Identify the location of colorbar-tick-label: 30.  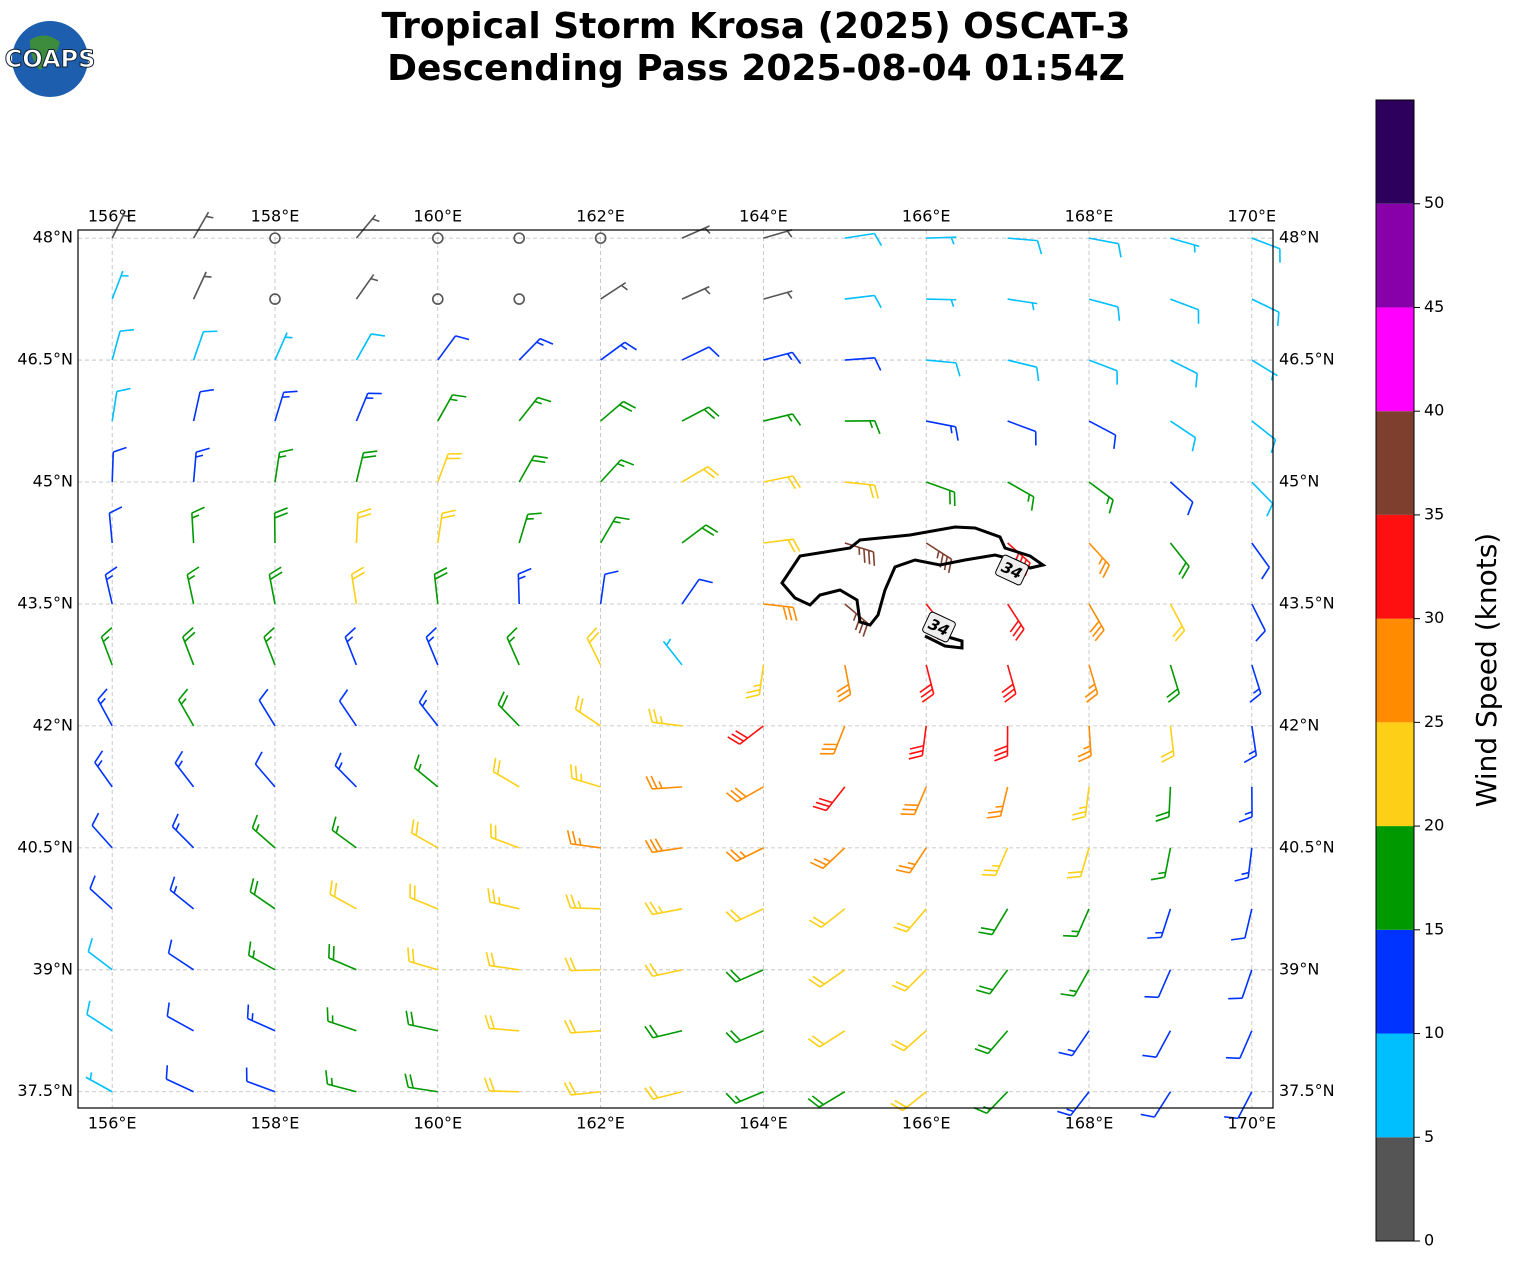
(1434, 617).